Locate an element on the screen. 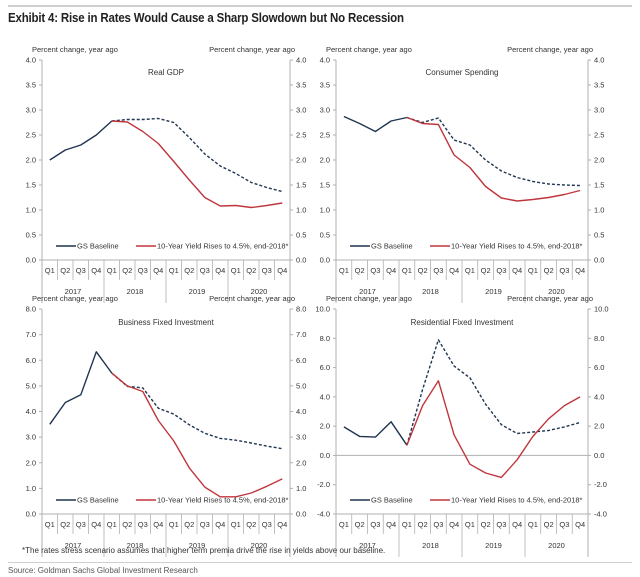  y-tick-label-left: -2.0 is located at coordinates (323, 484).